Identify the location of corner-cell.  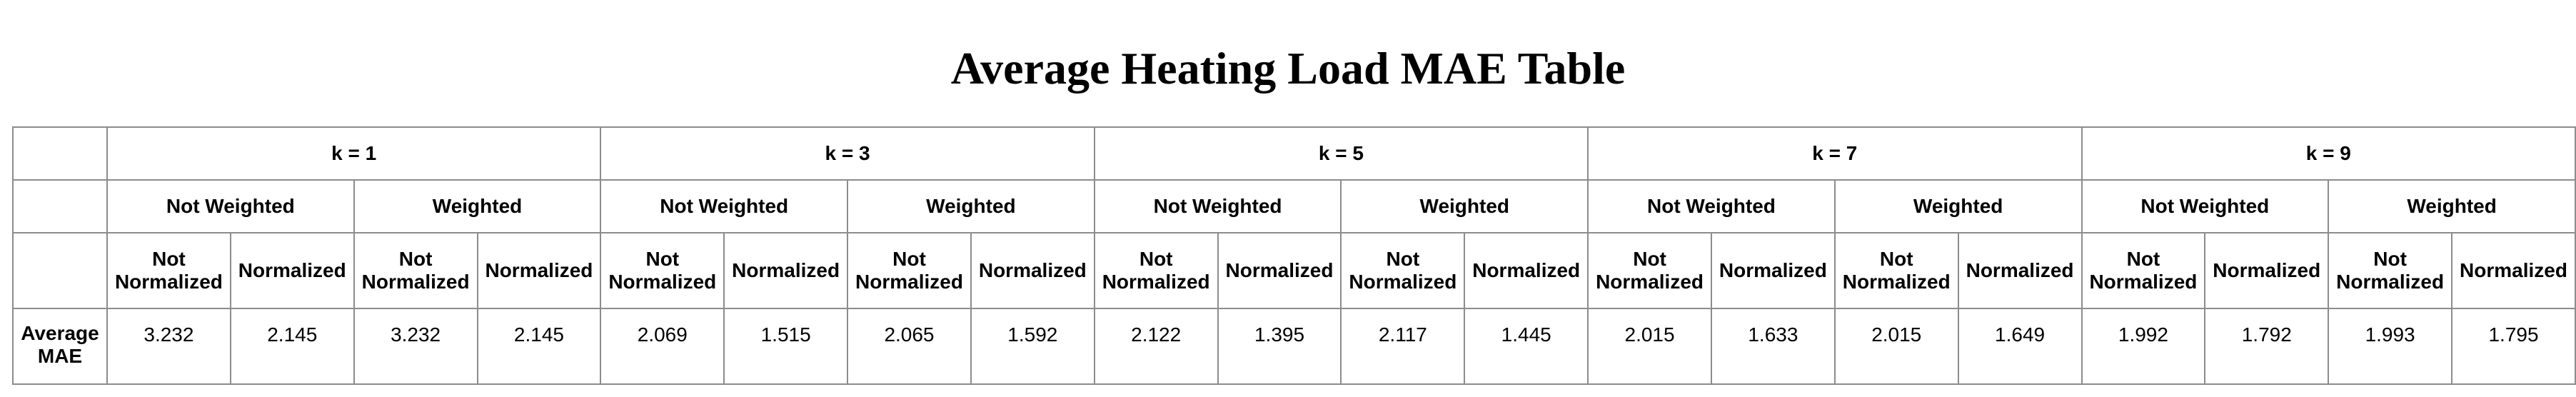
(60, 154).